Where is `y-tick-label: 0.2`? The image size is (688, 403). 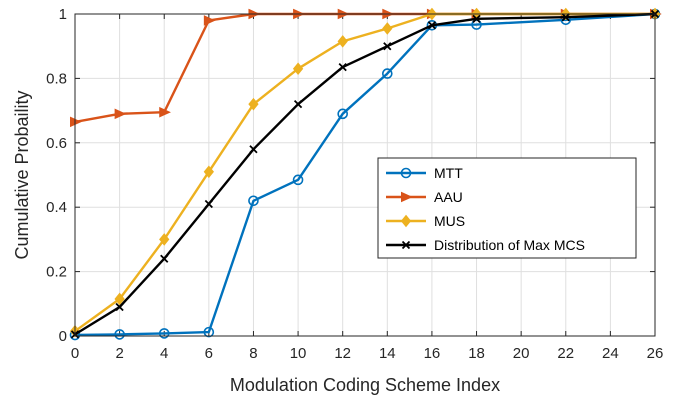 y-tick-label: 0.2 is located at coordinates (56, 272).